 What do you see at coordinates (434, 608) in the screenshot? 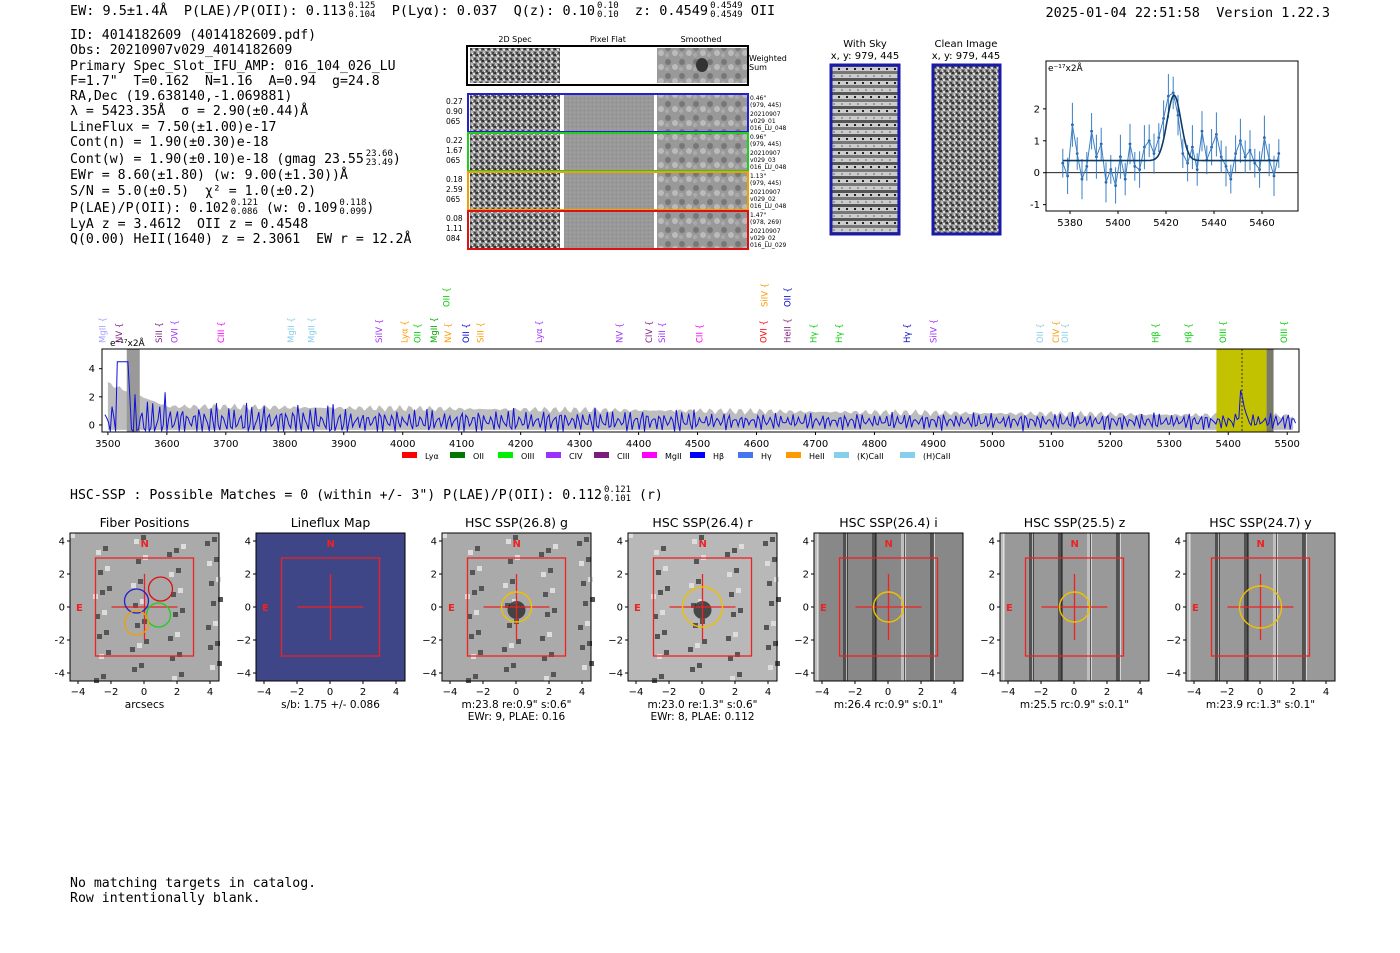
I see `hsc-ytick-label: 0` at bounding box center [434, 608].